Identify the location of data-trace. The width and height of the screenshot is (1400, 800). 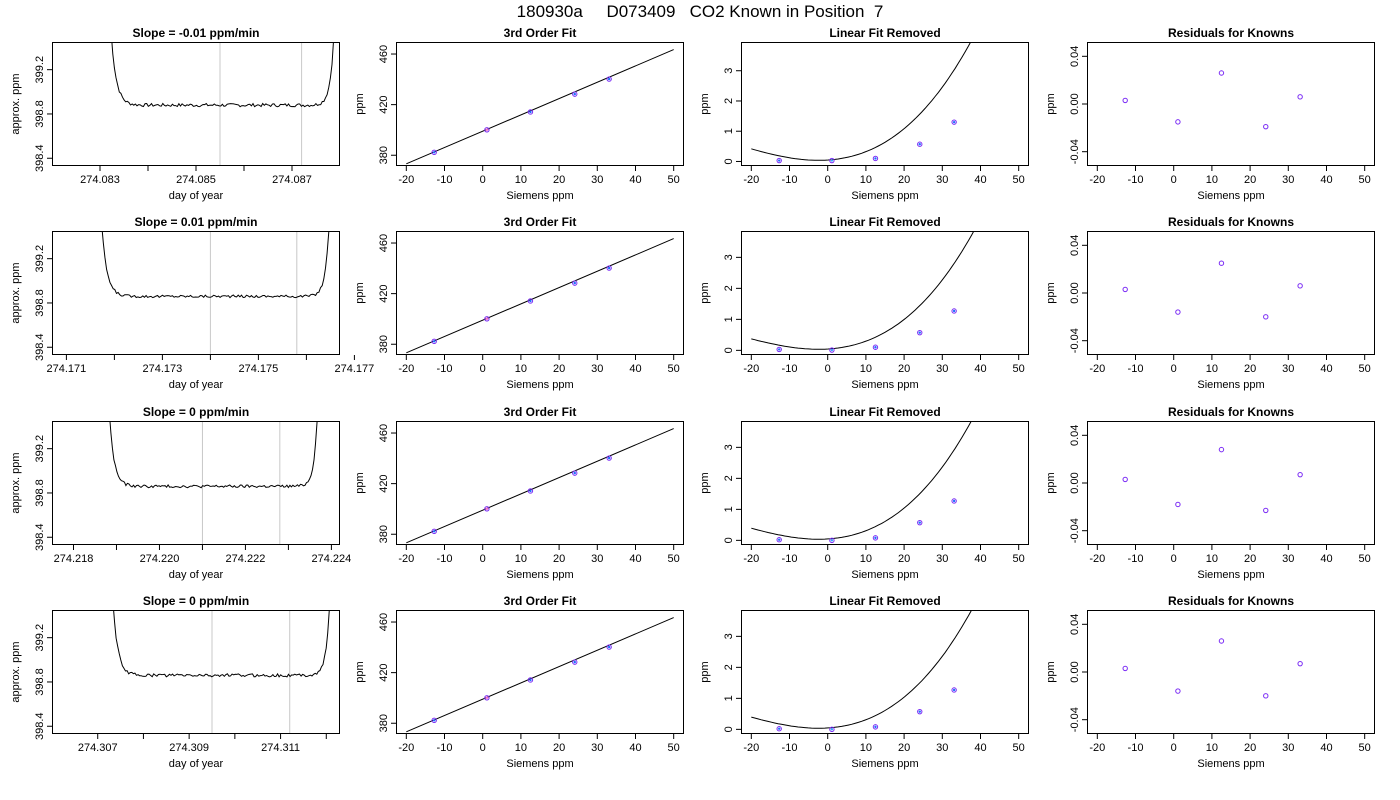
(213, 455).